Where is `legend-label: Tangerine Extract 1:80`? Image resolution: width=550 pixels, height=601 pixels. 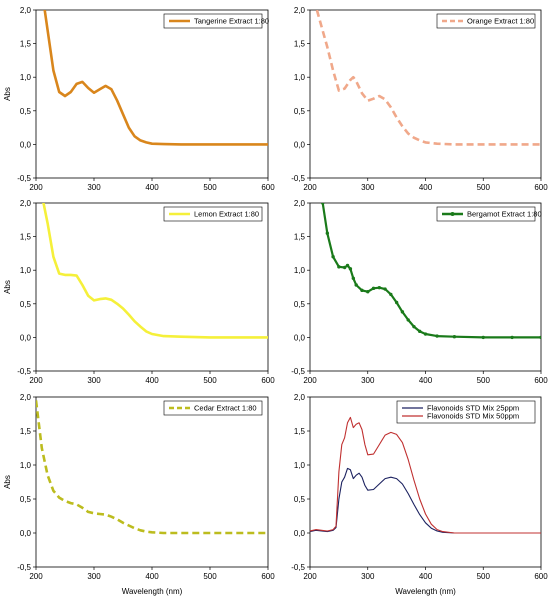
legend-label: Tangerine Extract 1:80 is located at coordinates (231, 21).